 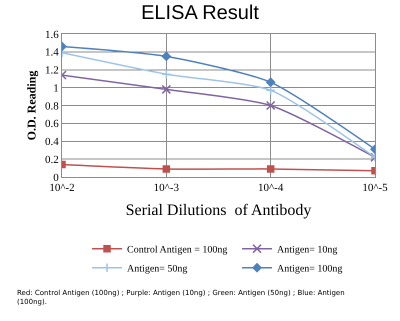 What do you see at coordinates (375, 188) in the screenshot?
I see `x-tick-label: 10^-5` at bounding box center [375, 188].